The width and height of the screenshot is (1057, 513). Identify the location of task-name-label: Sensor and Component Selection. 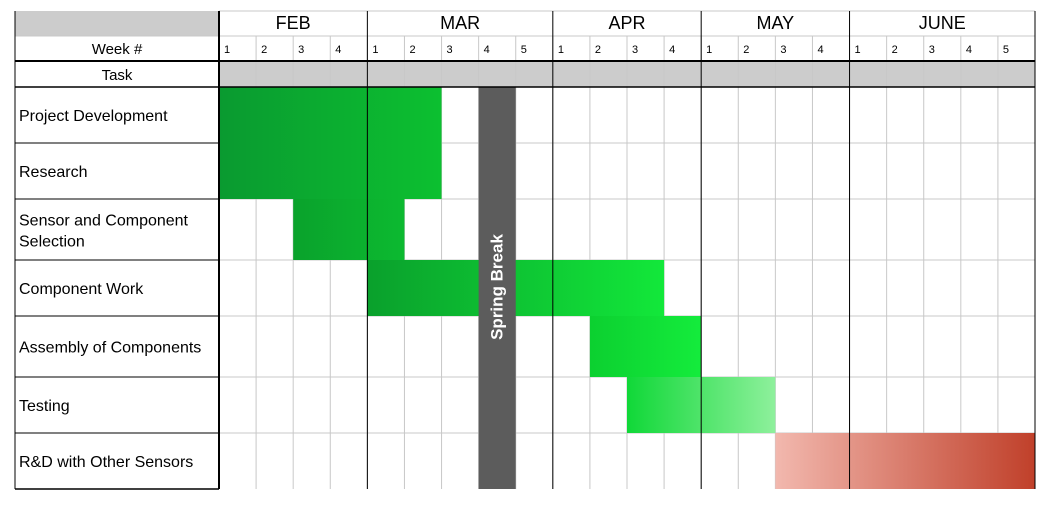
(104, 232).